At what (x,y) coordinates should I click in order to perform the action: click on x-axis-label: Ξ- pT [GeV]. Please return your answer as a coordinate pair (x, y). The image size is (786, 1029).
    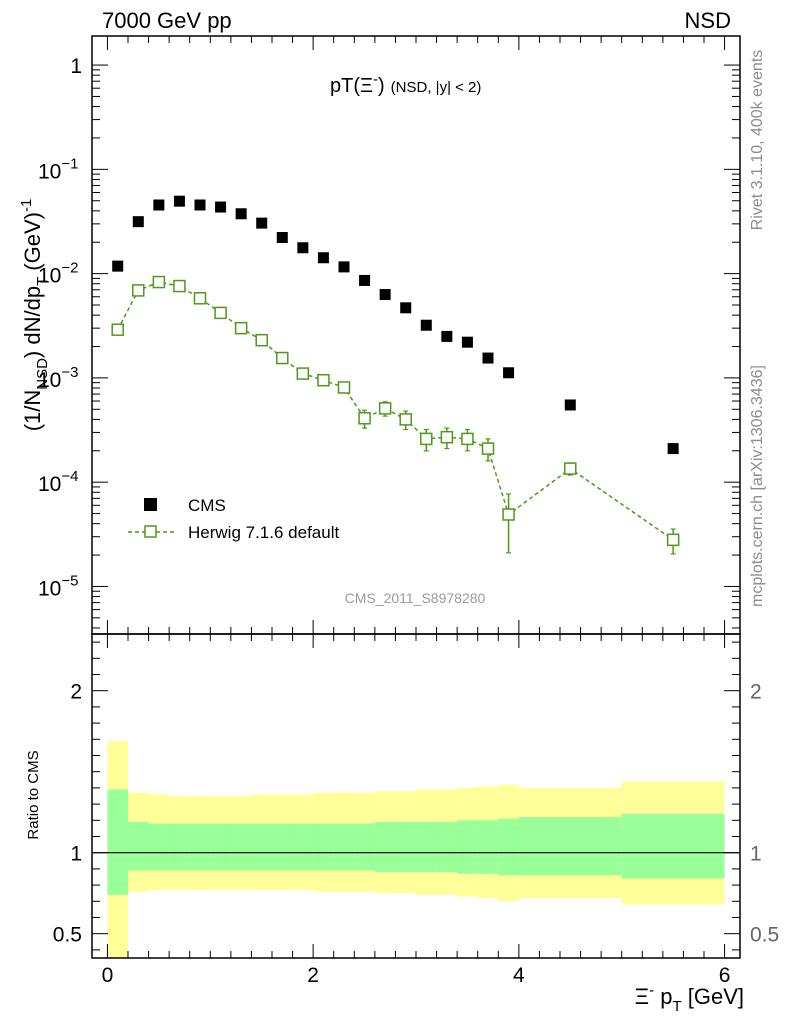
    Looking at the image, I should click on (689, 998).